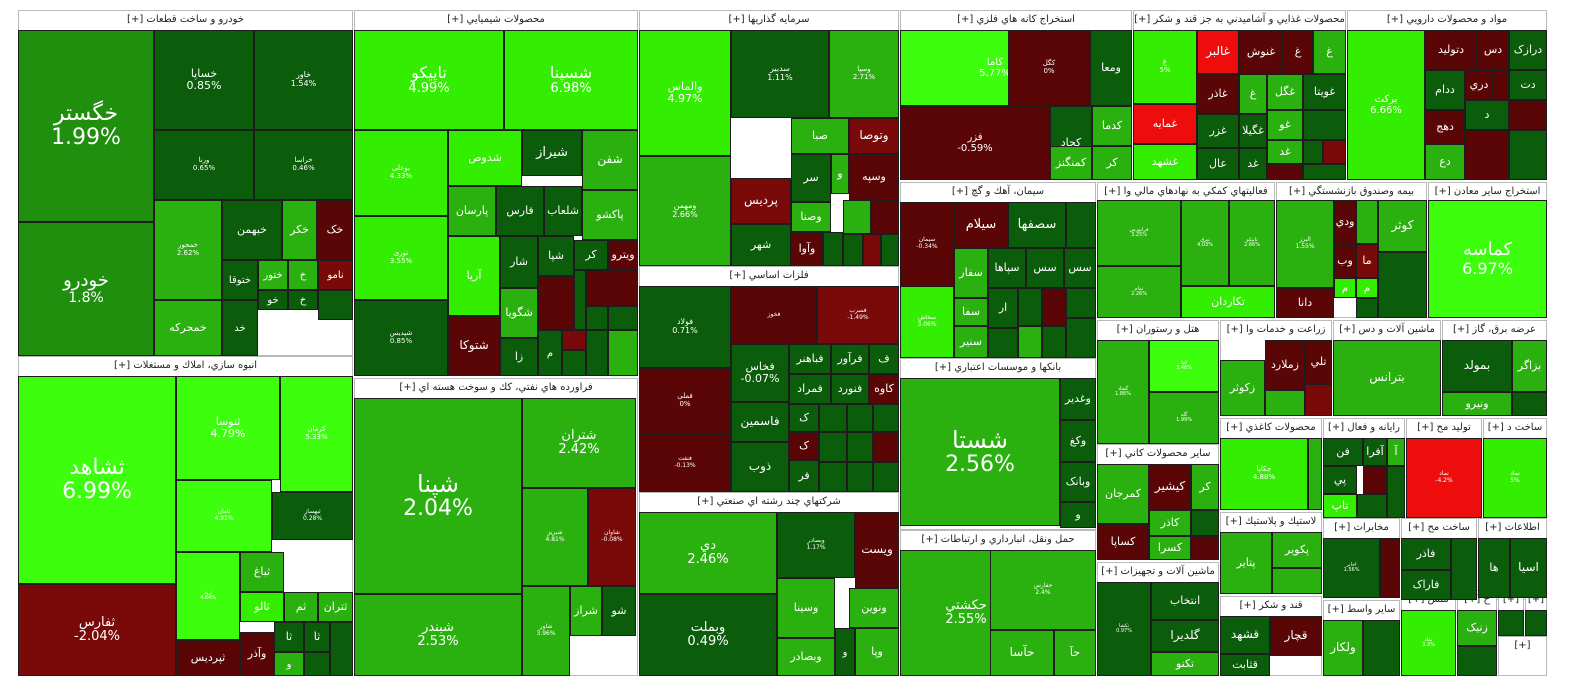 The height and width of the screenshot is (698, 1584). I want to click on stock-tile: فرآور, so click(850, 359).